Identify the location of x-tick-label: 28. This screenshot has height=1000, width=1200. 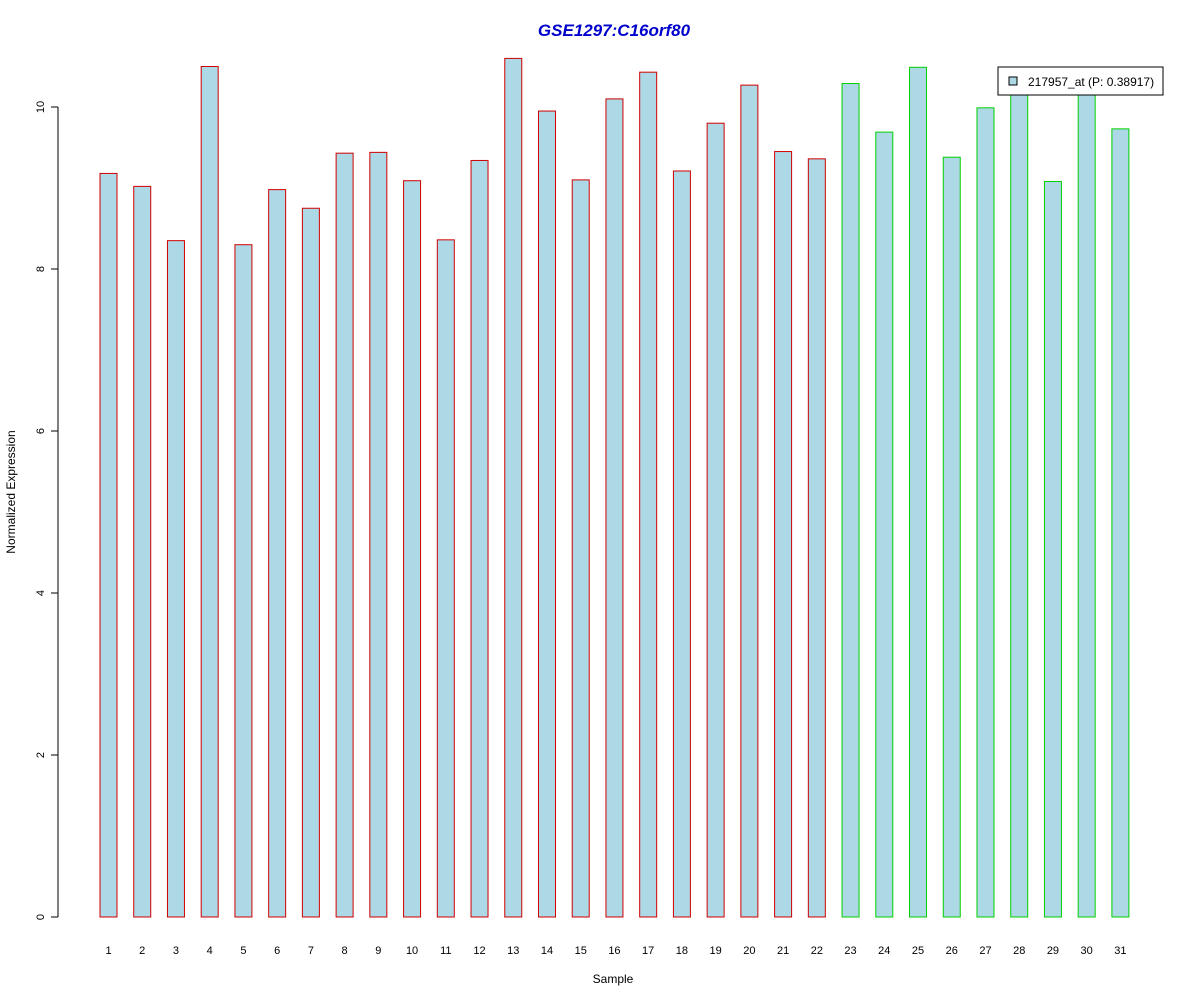
(1019, 951).